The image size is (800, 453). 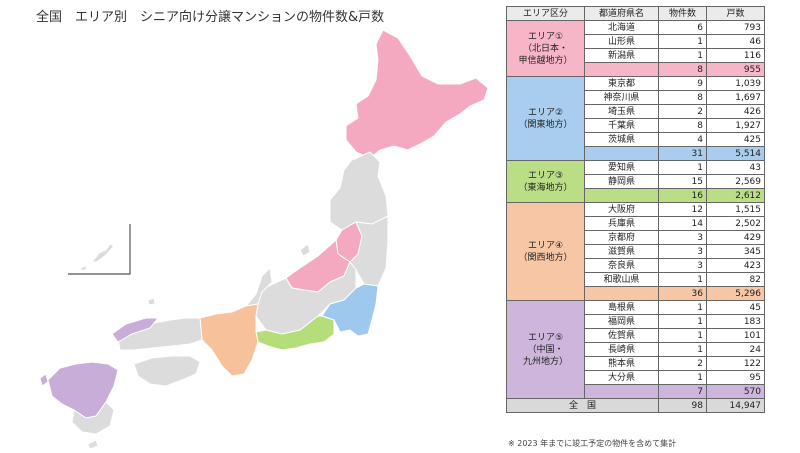 What do you see at coordinates (621, 377) in the screenshot?
I see `prefecture-cell: 大分県` at bounding box center [621, 377].